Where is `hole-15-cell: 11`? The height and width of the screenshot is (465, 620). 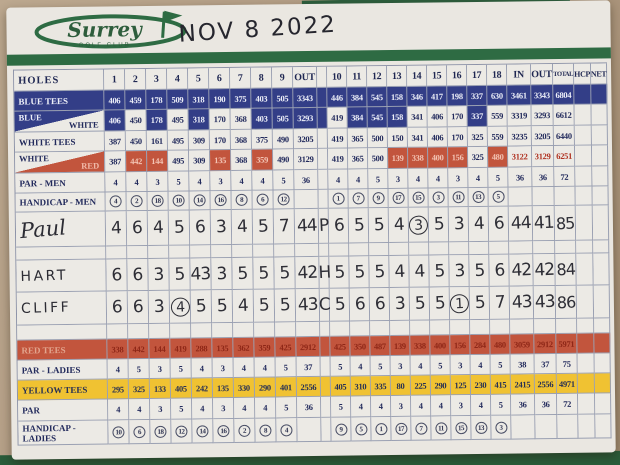
hole-15-cell: 11 is located at coordinates (441, 428).